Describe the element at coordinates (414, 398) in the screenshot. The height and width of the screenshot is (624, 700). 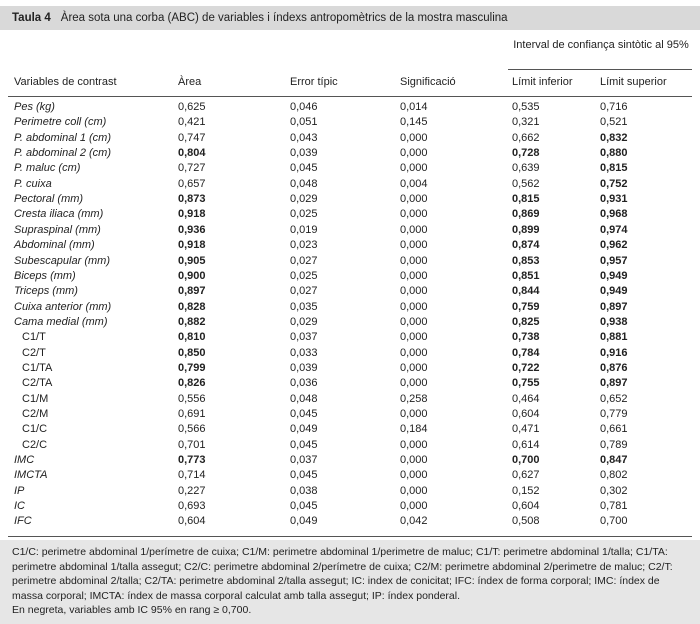
I see `cell: 0,258` at that location.